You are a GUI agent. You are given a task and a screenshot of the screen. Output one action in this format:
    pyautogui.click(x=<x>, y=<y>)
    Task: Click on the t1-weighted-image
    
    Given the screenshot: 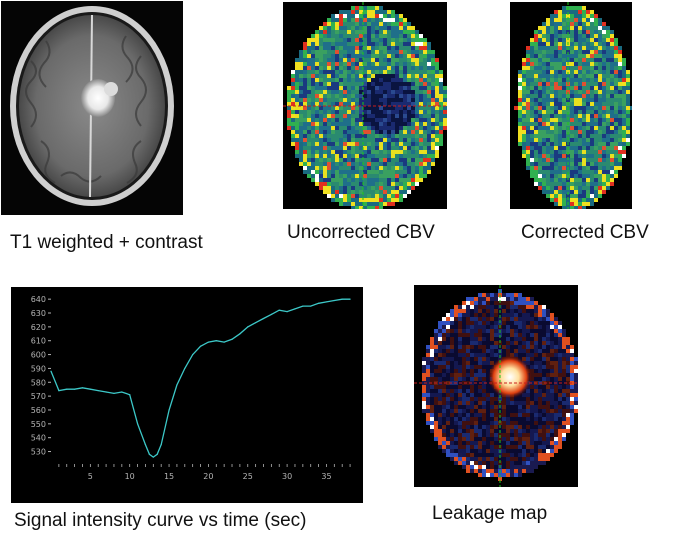 What is the action you would take?
    pyautogui.click(x=92, y=108)
    